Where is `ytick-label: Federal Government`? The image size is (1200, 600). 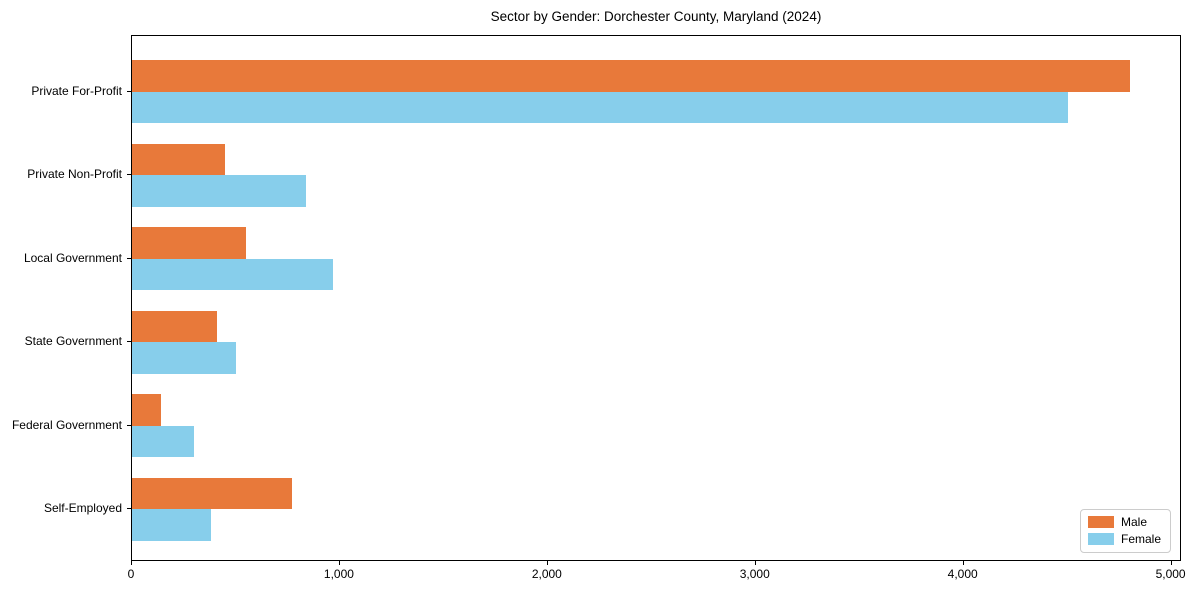
ytick-label: Federal Government is located at coordinates (66, 424).